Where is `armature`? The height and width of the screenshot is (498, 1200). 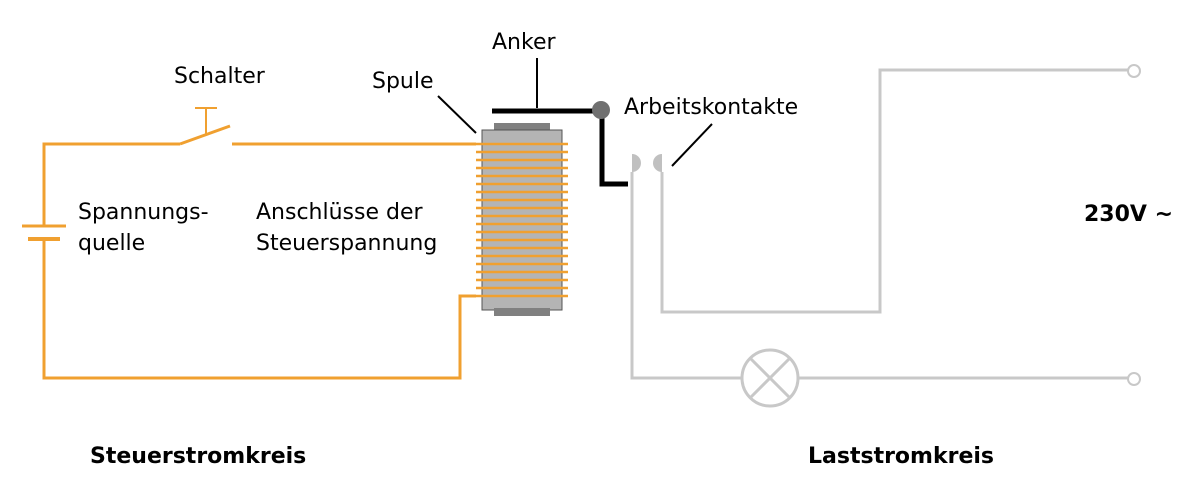
armature is located at coordinates (560, 144).